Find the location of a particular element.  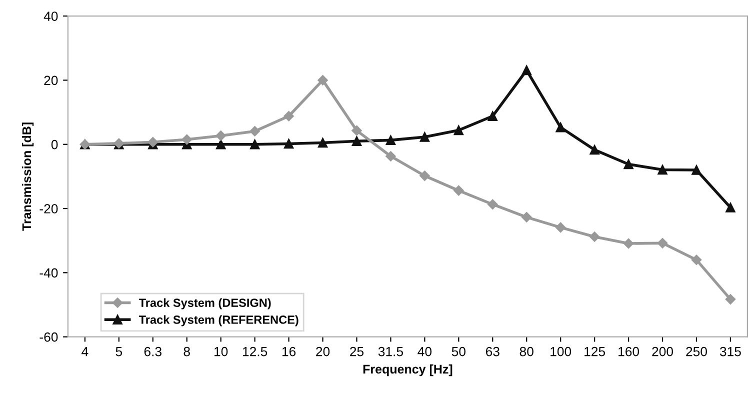

x-tick-label: 10 is located at coordinates (221, 351).